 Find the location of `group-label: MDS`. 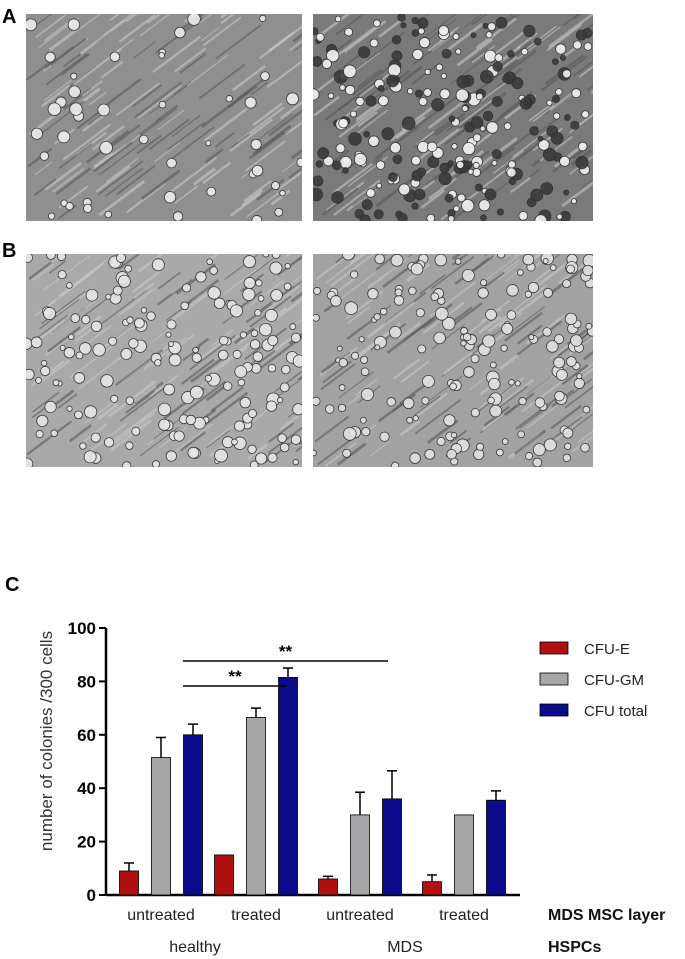

group-label: MDS is located at coordinates (405, 947).